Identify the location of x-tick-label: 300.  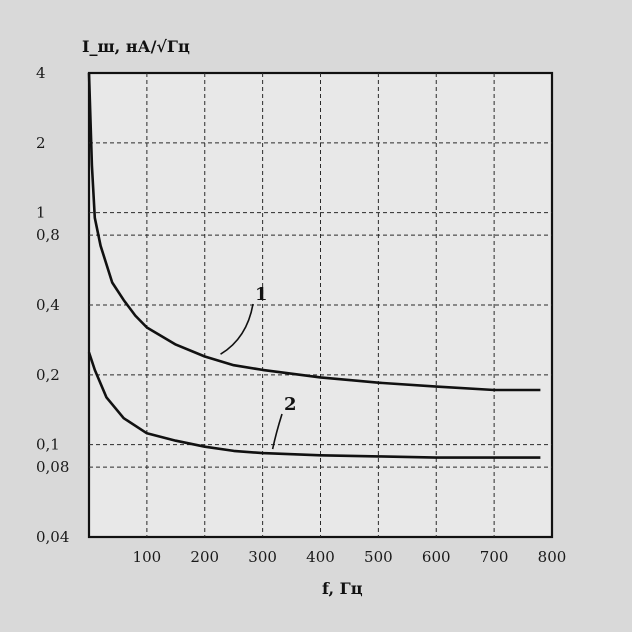
(262, 557).